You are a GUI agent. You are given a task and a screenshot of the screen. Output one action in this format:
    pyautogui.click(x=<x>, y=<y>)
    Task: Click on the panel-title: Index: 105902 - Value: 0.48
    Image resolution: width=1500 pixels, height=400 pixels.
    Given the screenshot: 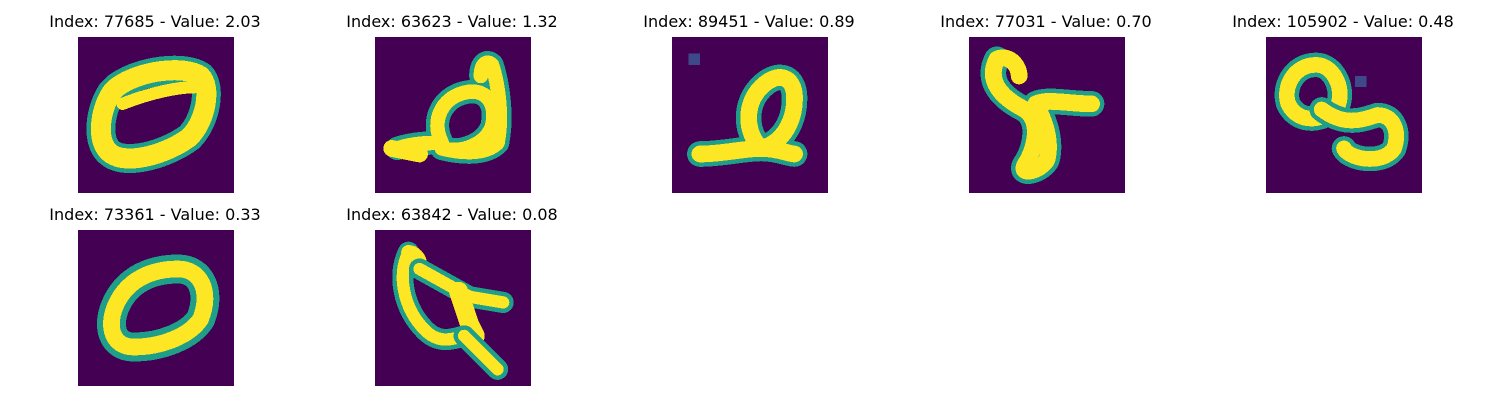 What is the action you would take?
    pyautogui.click(x=1343, y=21)
    